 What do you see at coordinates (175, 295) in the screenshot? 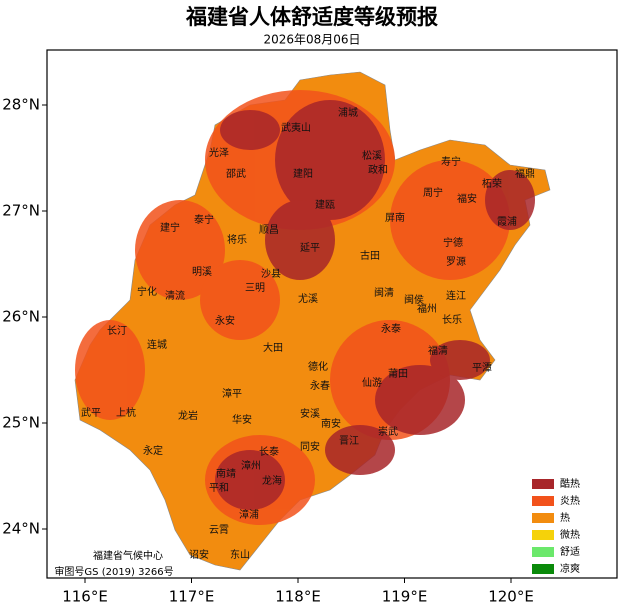
I see `place-label: 清流` at bounding box center [175, 295].